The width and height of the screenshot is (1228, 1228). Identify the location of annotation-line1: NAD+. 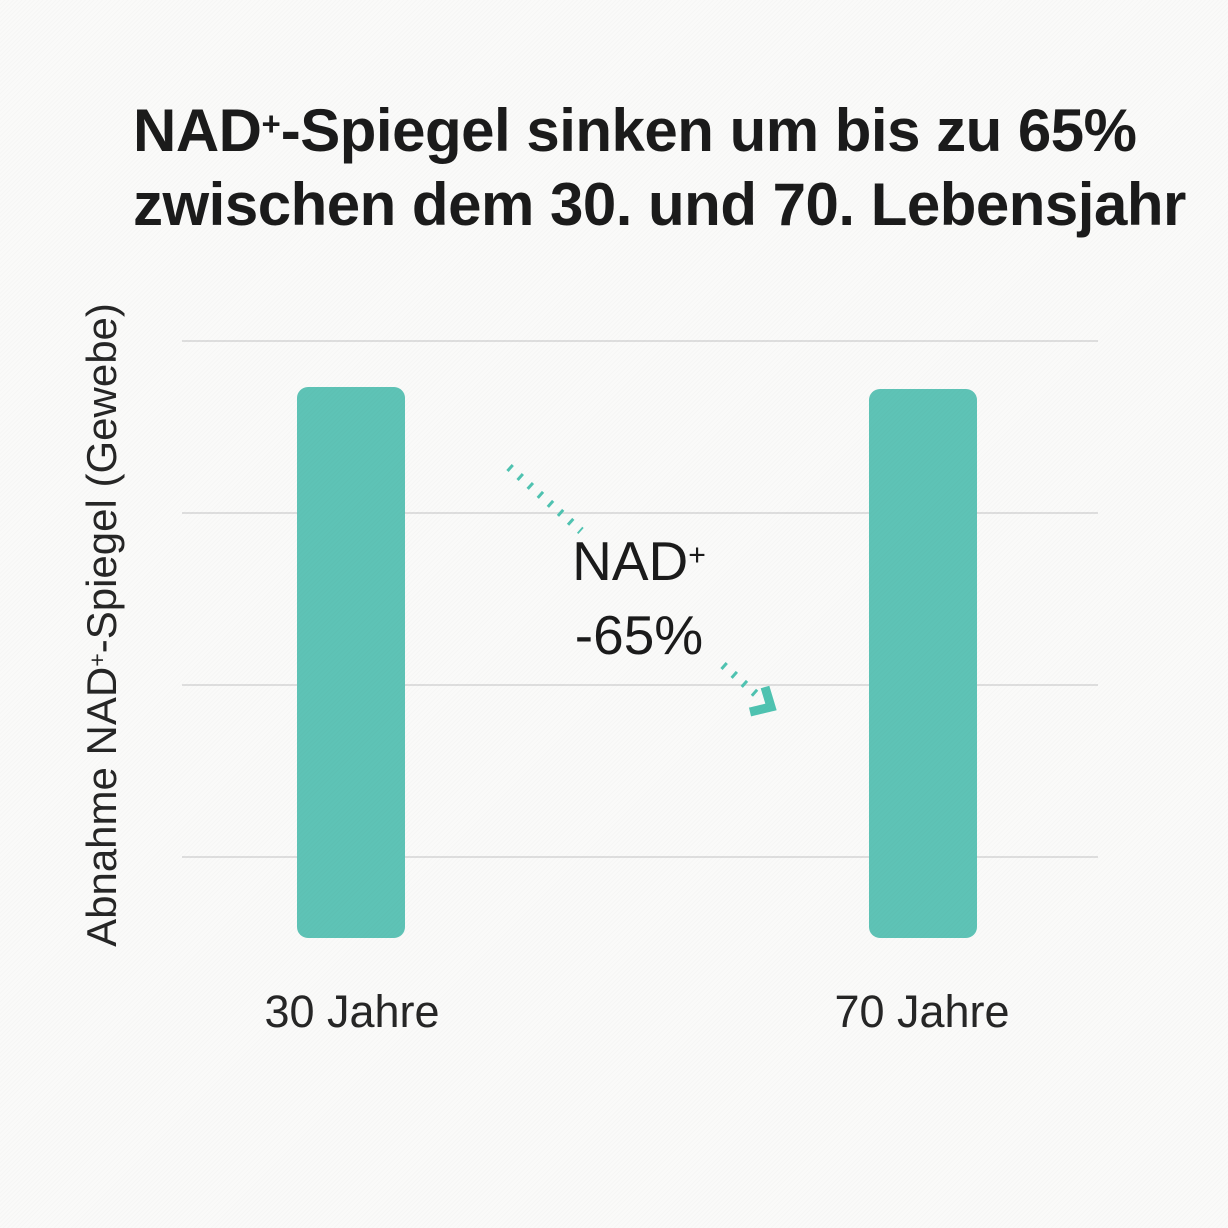
(639, 566).